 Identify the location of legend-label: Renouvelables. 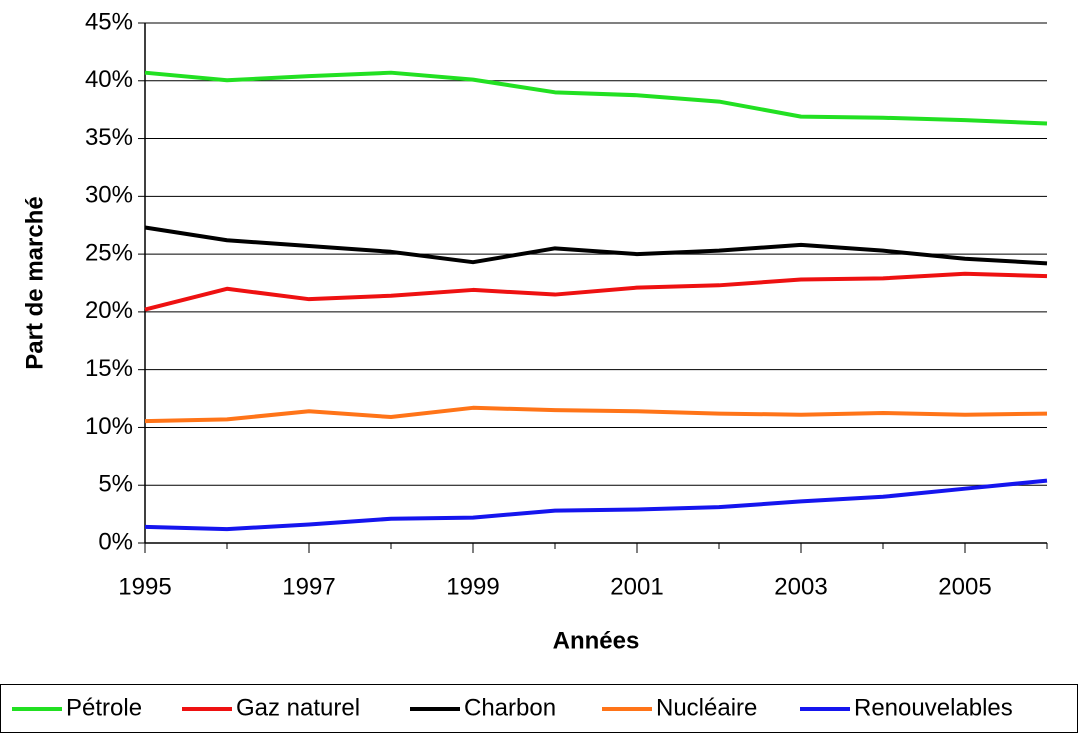
(933, 707).